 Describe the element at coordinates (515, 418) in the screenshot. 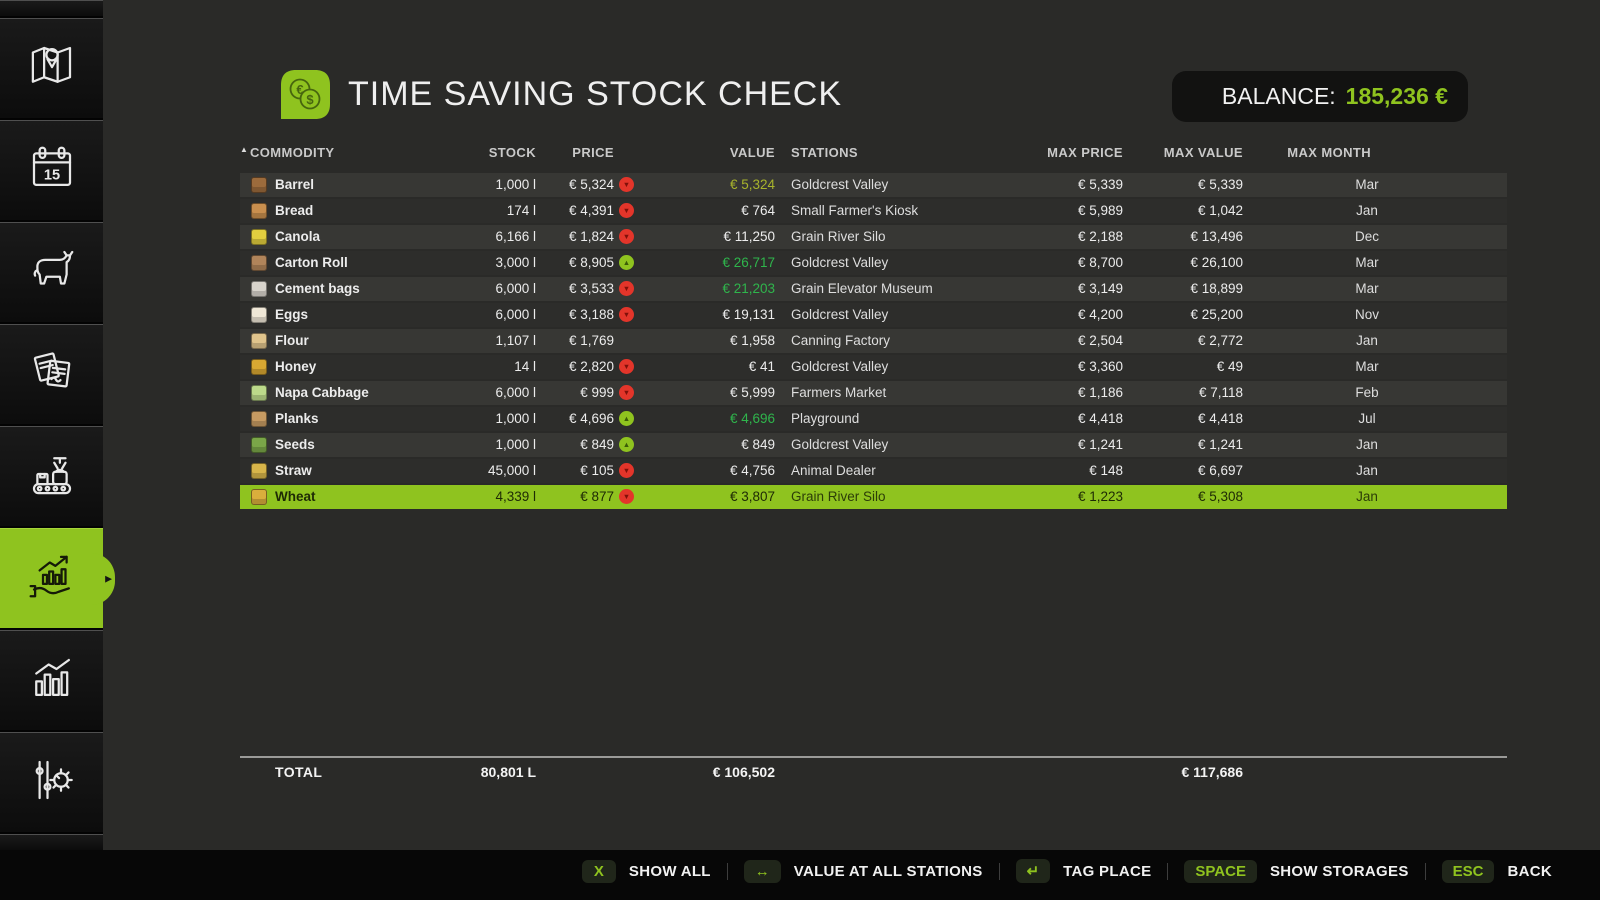

I see `stock-value: 1,000 l` at that location.